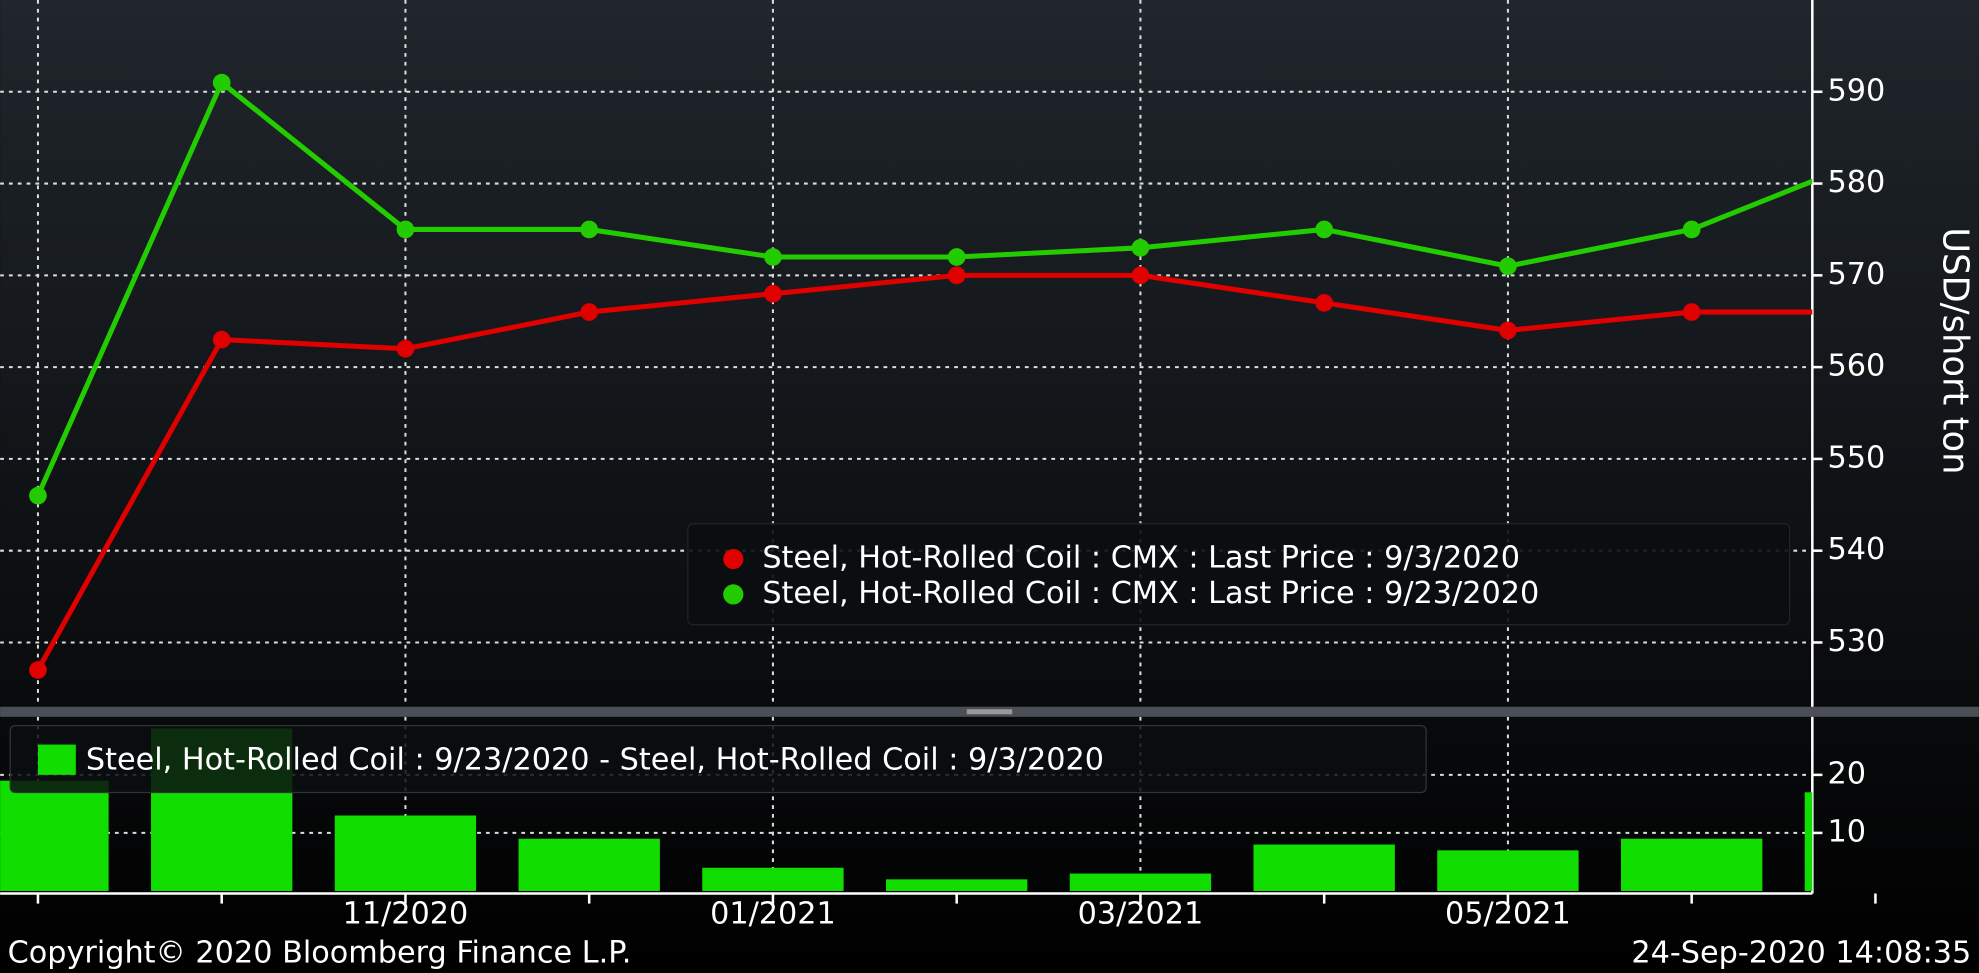  What do you see at coordinates (1141, 913) in the screenshot?
I see `x-tick-label: 03/2021` at bounding box center [1141, 913].